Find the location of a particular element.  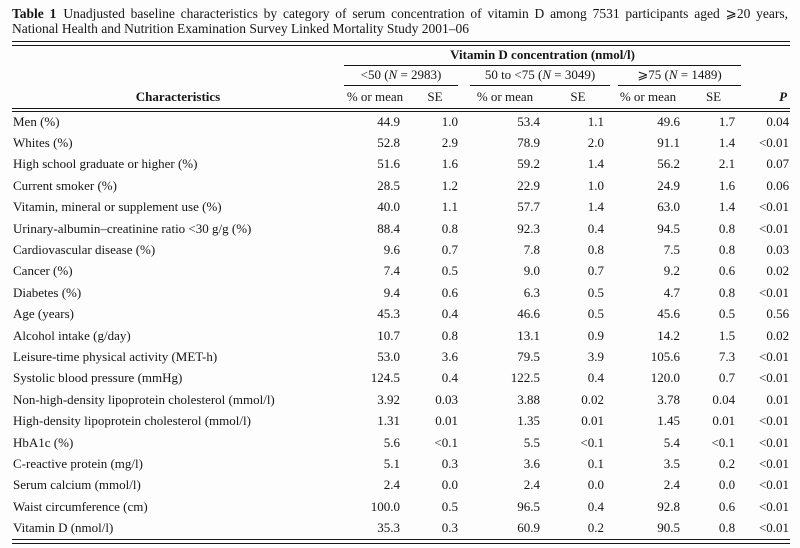

cell-se-1: 1.0 is located at coordinates (449, 121).